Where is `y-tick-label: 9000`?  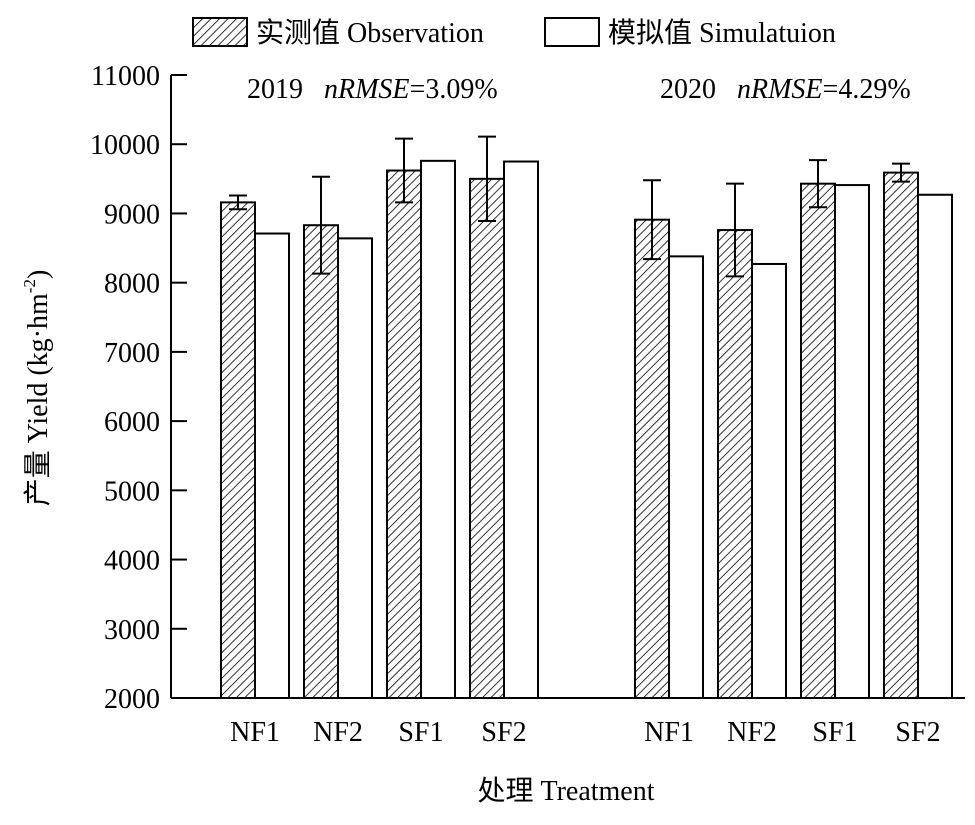 y-tick-label: 9000 is located at coordinates (132, 214).